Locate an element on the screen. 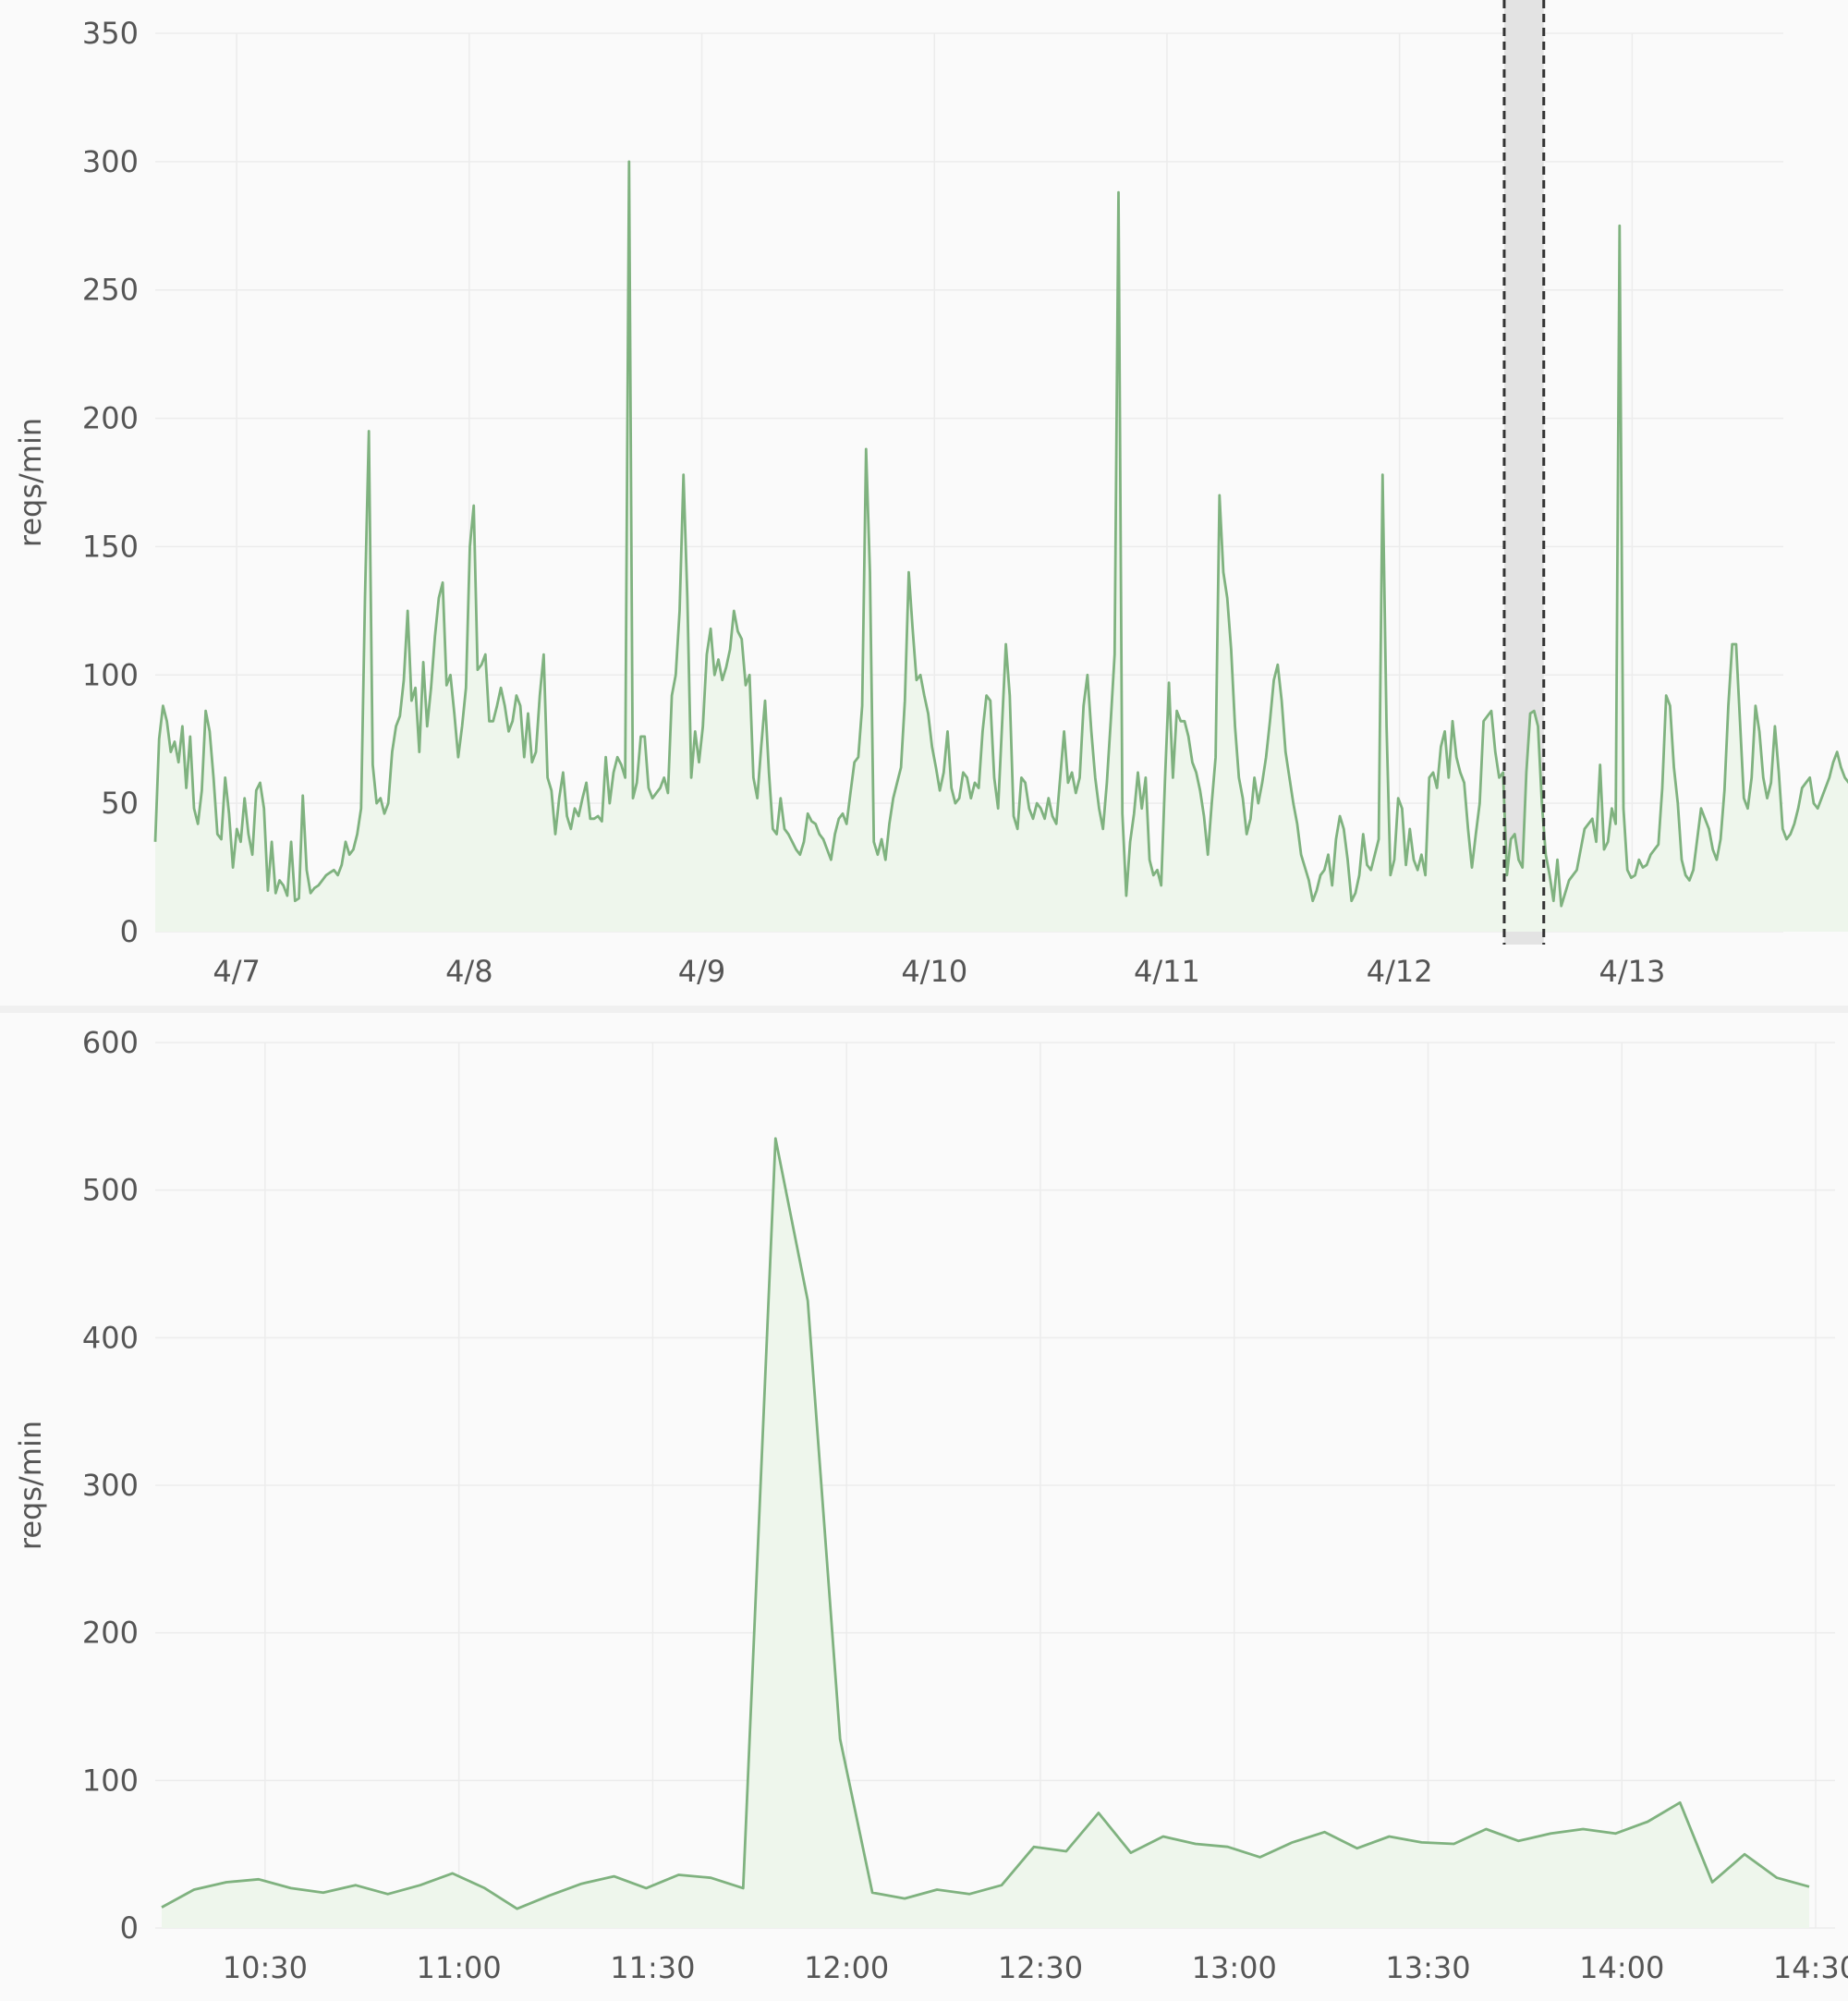  x-tick-label: 4/8 is located at coordinates (469, 971).